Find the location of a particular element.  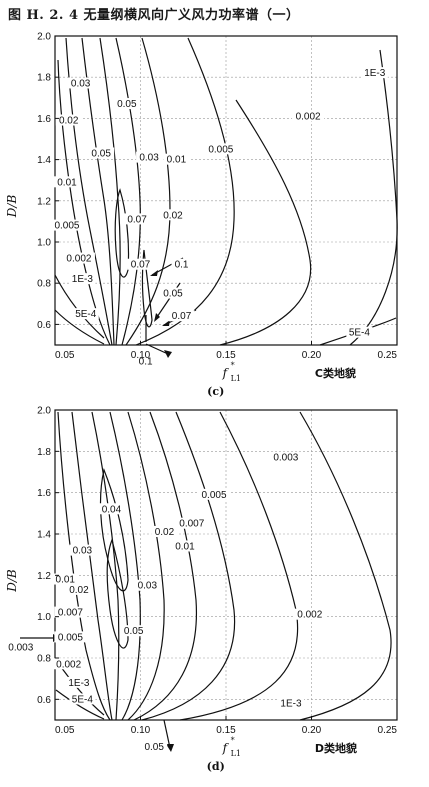

contour-label: 1E-3 is located at coordinates (79, 683).